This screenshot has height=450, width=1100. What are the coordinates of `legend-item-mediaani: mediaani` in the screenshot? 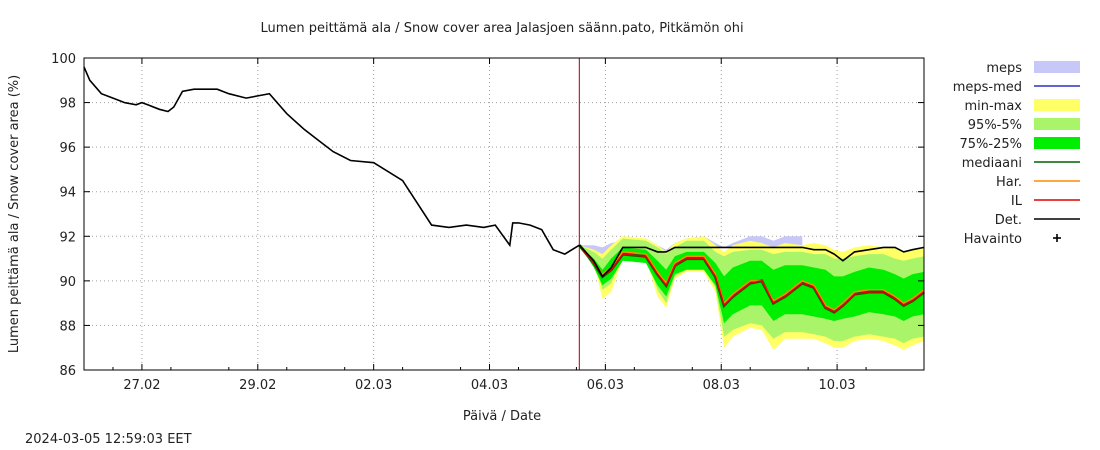 It's located at (1021, 163).